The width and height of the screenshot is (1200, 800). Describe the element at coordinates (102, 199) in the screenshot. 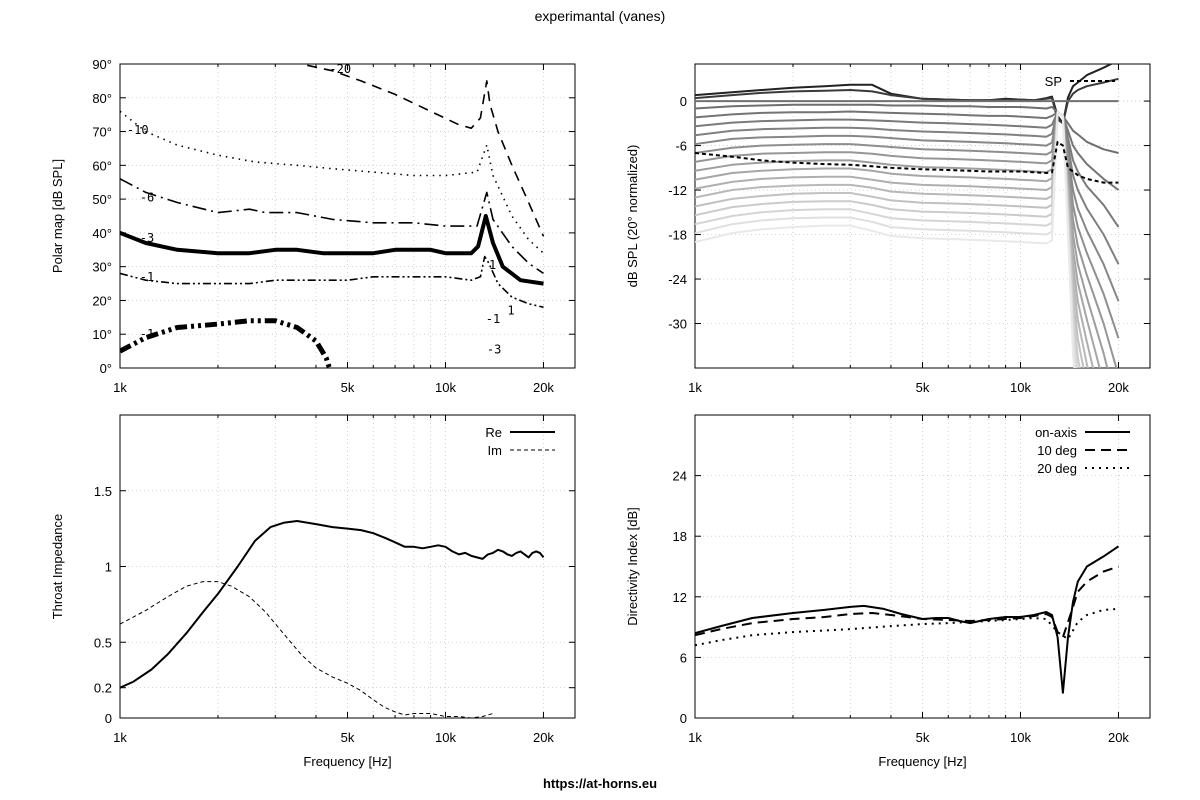

I see `y-tick-label: 50°` at that location.